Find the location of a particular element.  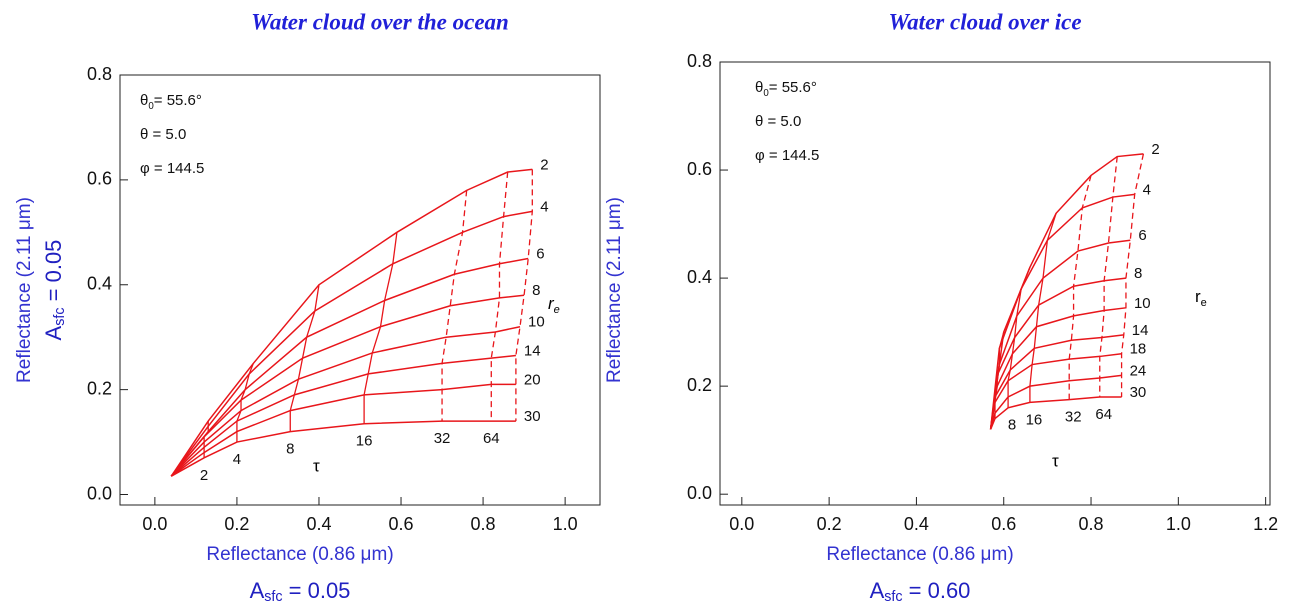

y-surface-albedo-sub: sfc is located at coordinates (60, 316).